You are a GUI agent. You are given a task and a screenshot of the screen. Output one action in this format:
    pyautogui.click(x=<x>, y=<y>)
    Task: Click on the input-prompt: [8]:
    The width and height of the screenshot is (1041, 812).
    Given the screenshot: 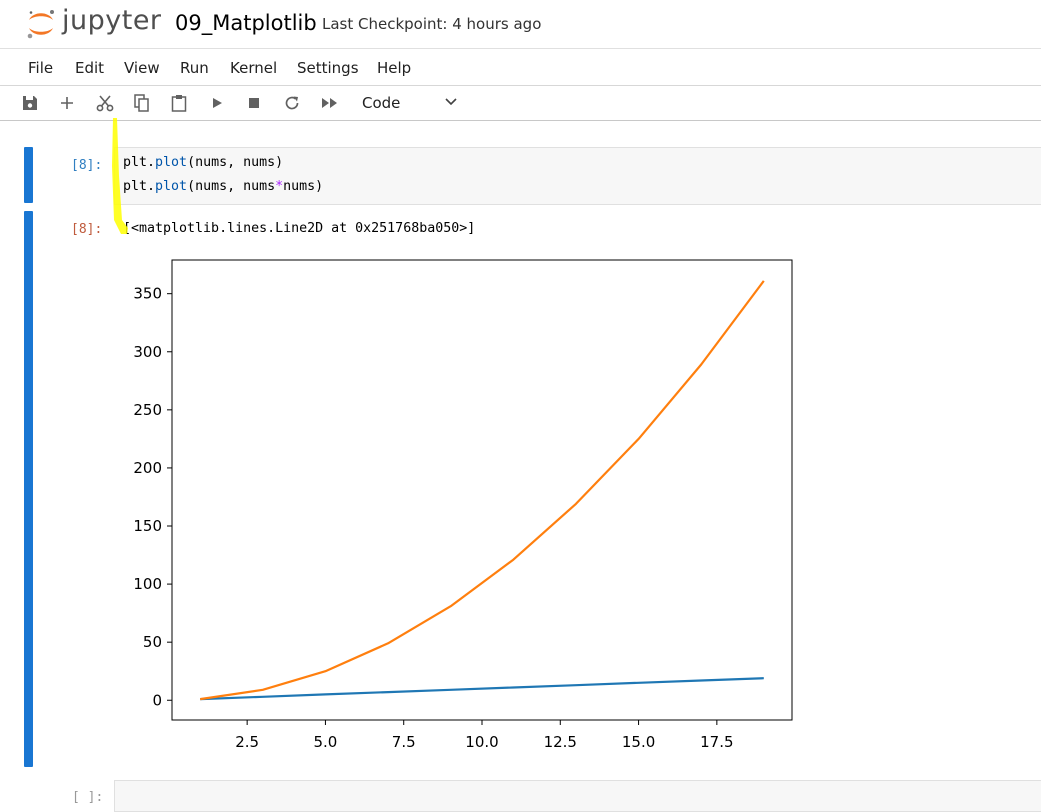 What is the action you would take?
    pyautogui.click(x=87, y=165)
    